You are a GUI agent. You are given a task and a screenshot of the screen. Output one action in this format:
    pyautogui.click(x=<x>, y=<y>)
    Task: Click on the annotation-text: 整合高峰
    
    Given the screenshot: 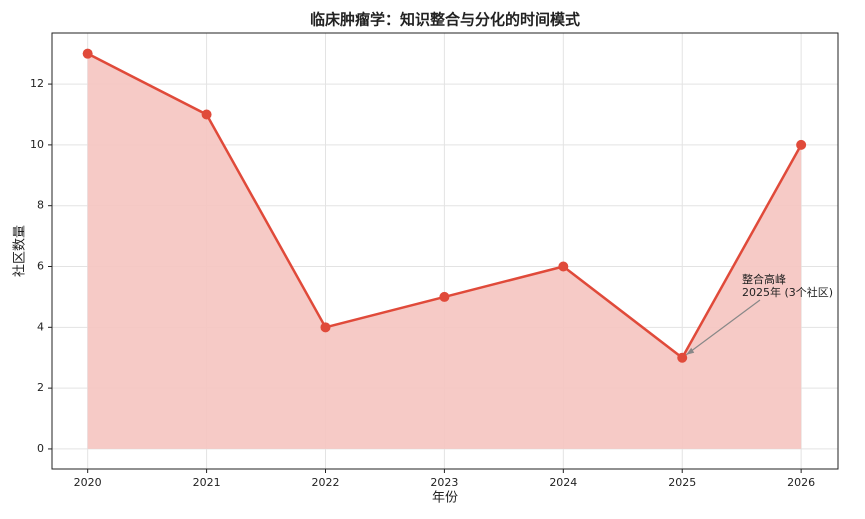 What is the action you would take?
    pyautogui.click(x=764, y=279)
    